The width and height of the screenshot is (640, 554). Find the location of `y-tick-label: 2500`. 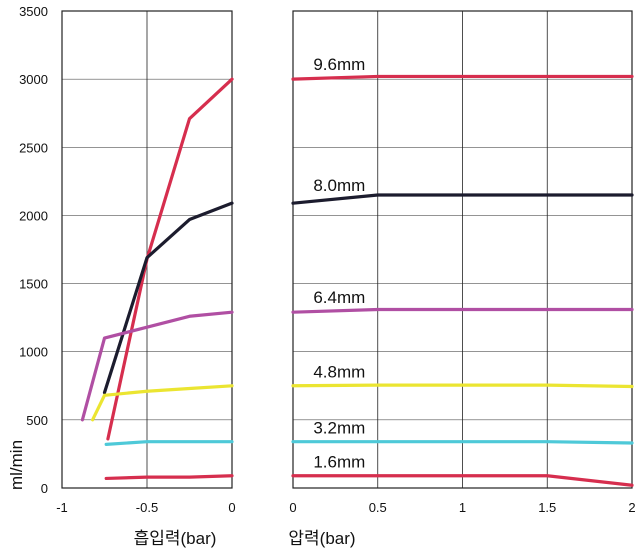

y-tick-label: 2500 is located at coordinates (33, 147).